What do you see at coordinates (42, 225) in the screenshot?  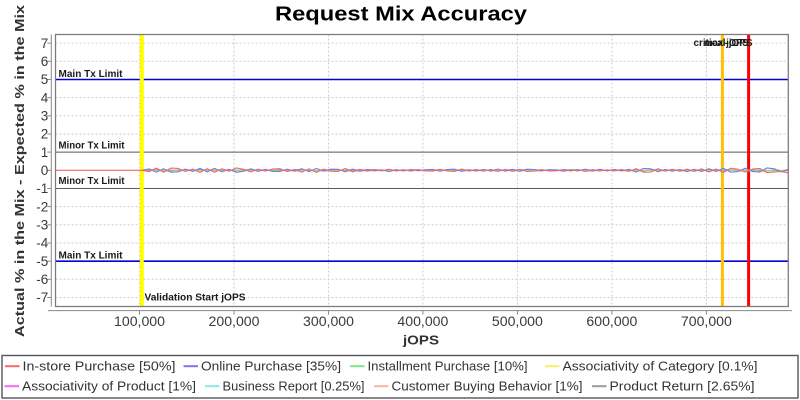 I see `svg-text: -3` at bounding box center [42, 225].